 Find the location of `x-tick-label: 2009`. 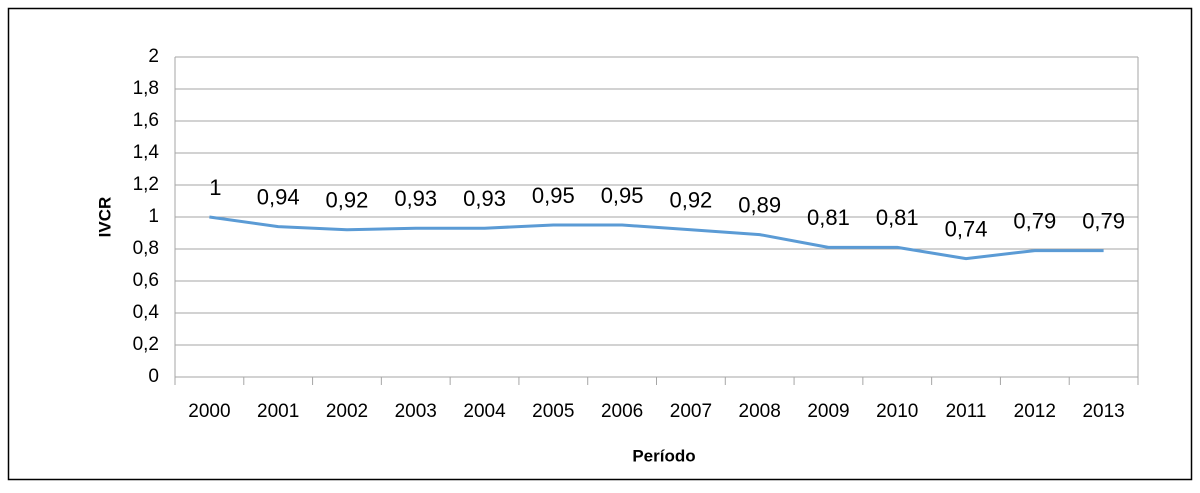

x-tick-label: 2009 is located at coordinates (828, 411).